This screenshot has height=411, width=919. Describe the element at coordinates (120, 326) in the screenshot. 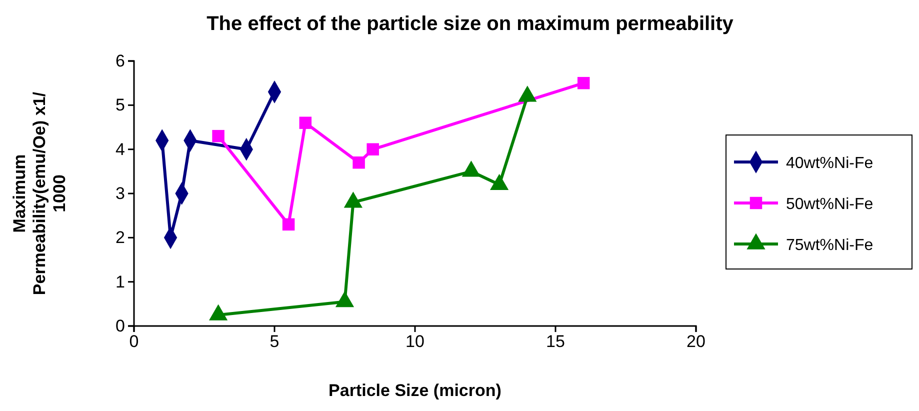

I see `y-tick-label: 0` at that location.